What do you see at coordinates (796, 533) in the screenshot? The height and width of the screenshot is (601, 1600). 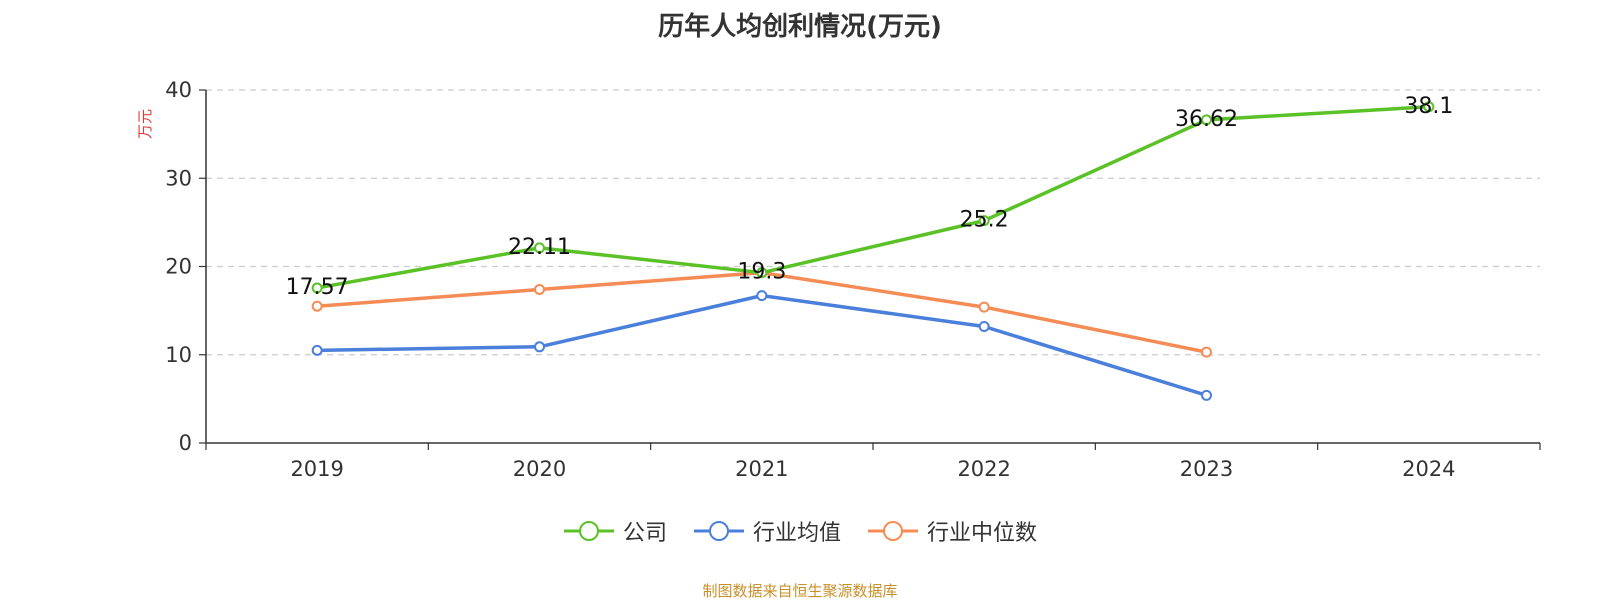 I see `legend-label: 行业均值` at bounding box center [796, 533].